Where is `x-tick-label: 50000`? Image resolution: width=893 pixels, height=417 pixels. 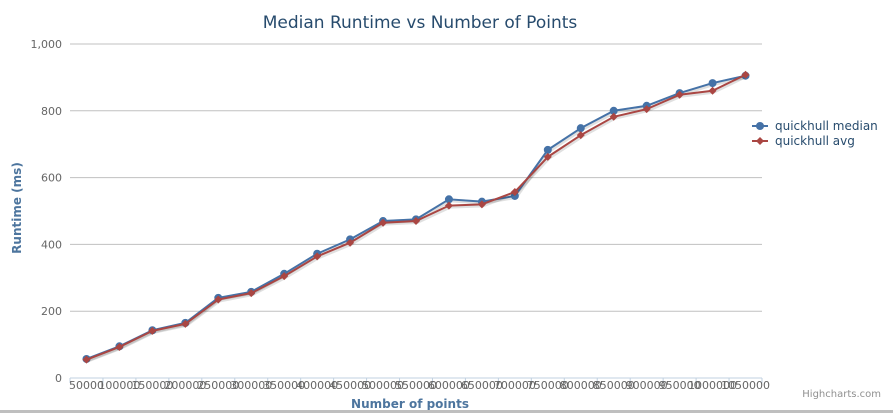
x-tick-label: 50000 is located at coordinates (86, 385).